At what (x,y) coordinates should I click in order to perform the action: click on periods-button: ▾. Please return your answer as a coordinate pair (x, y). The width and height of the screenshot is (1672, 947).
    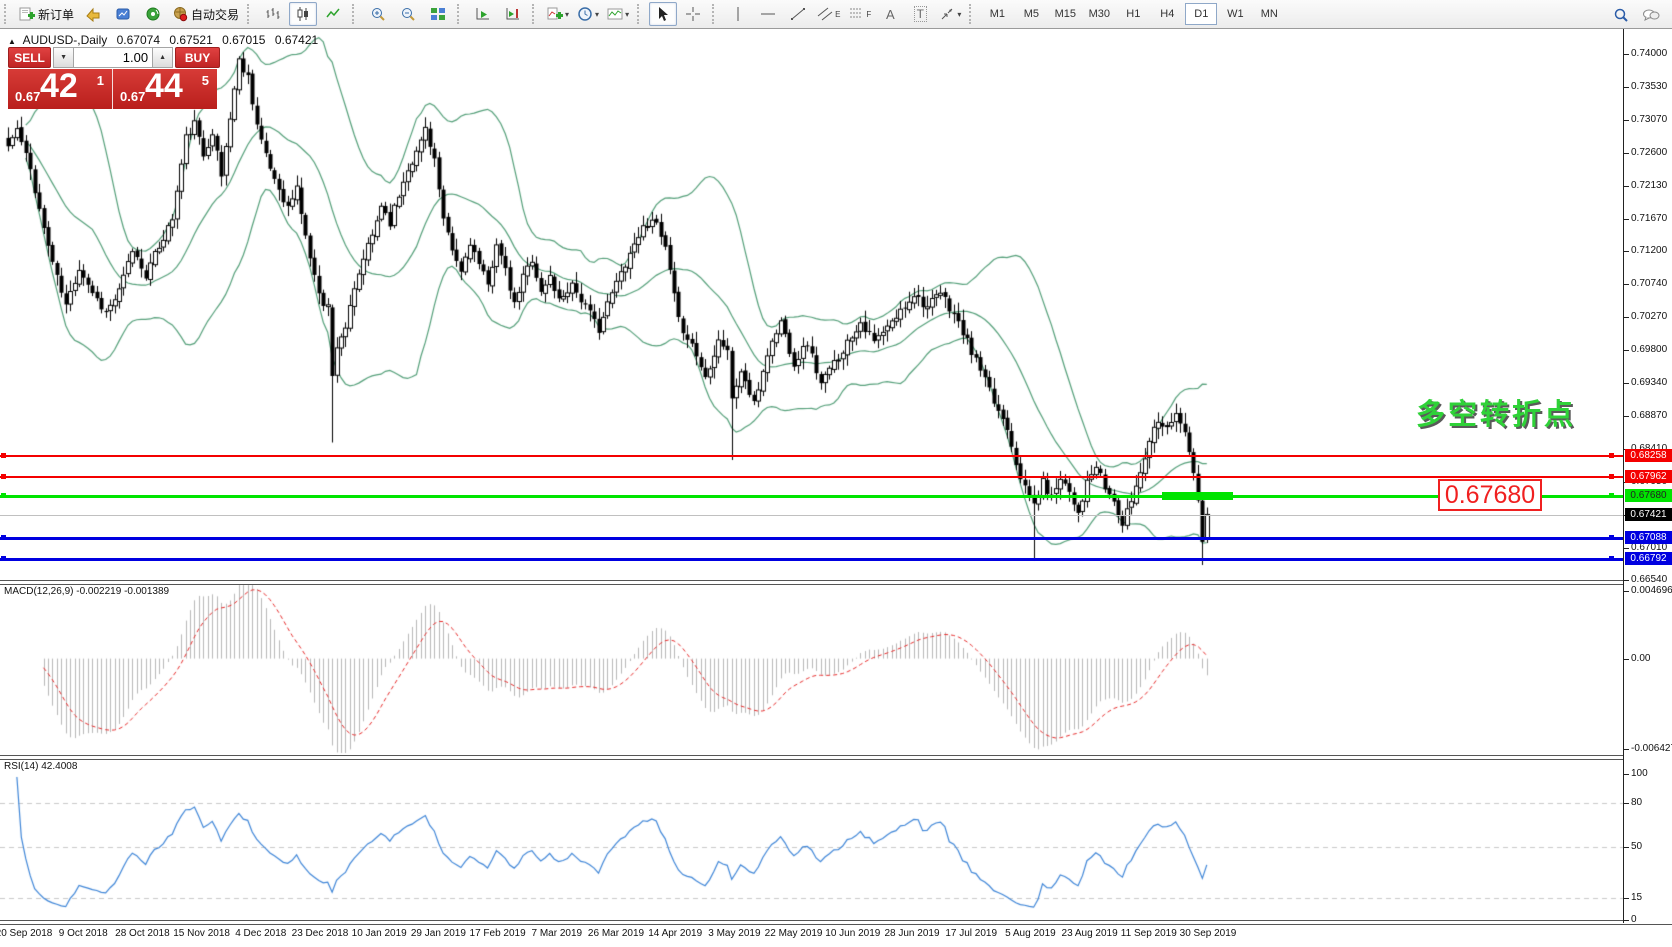
    Looking at the image, I should click on (588, 14).